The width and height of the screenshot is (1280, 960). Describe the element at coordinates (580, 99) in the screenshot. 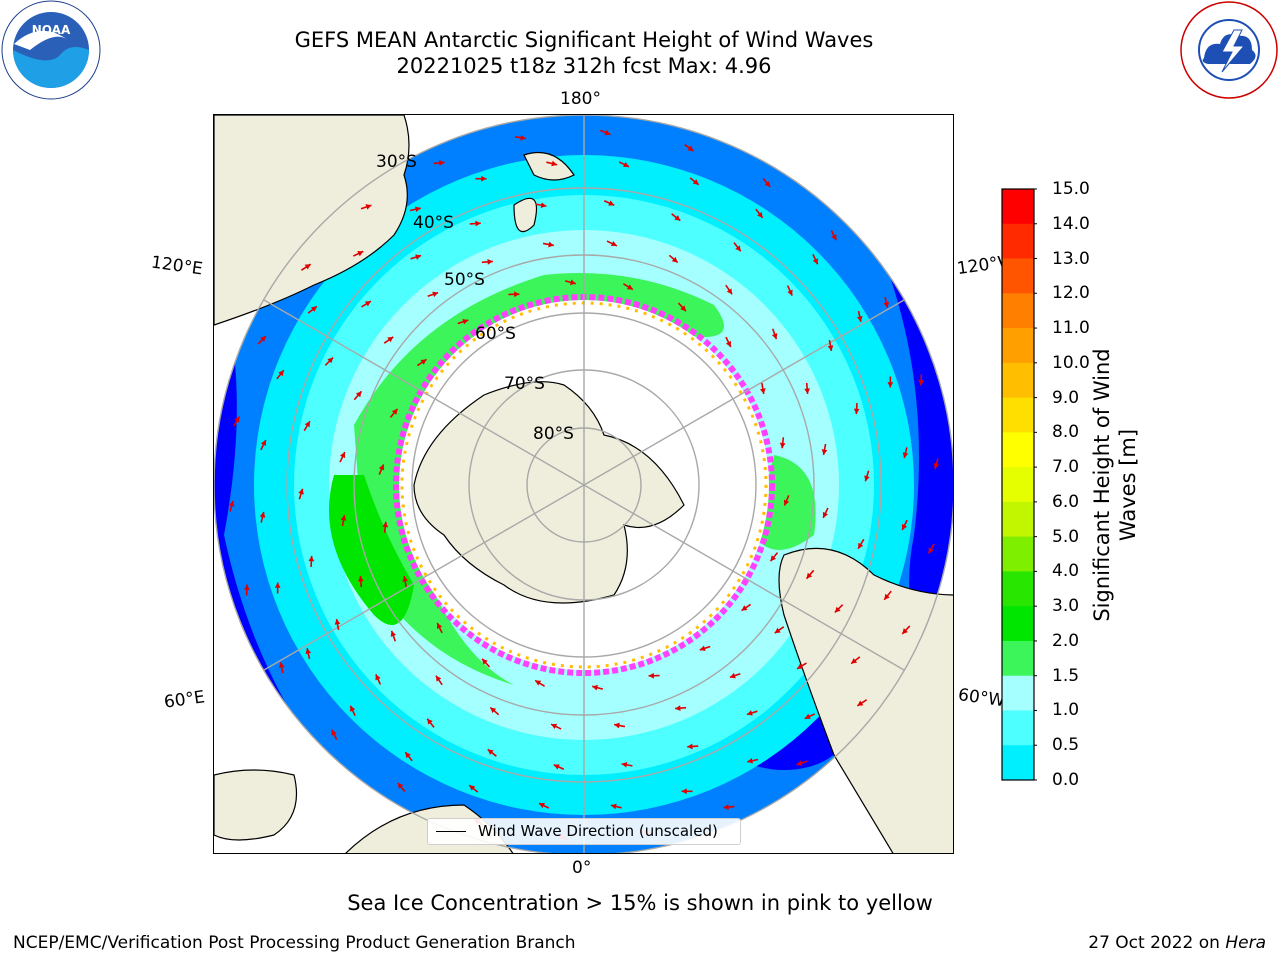

I see `lon-label-180: 180°` at that location.